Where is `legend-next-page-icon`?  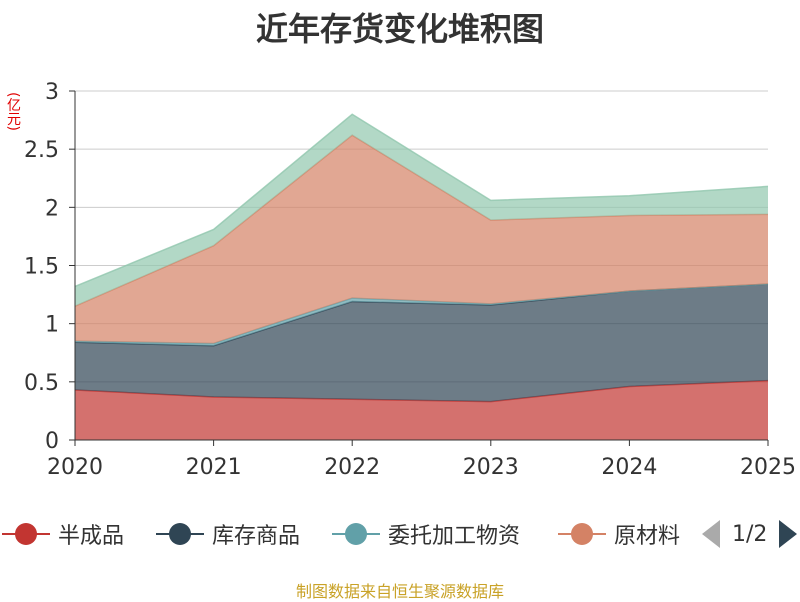
legend-next-page-icon is located at coordinates (788, 534).